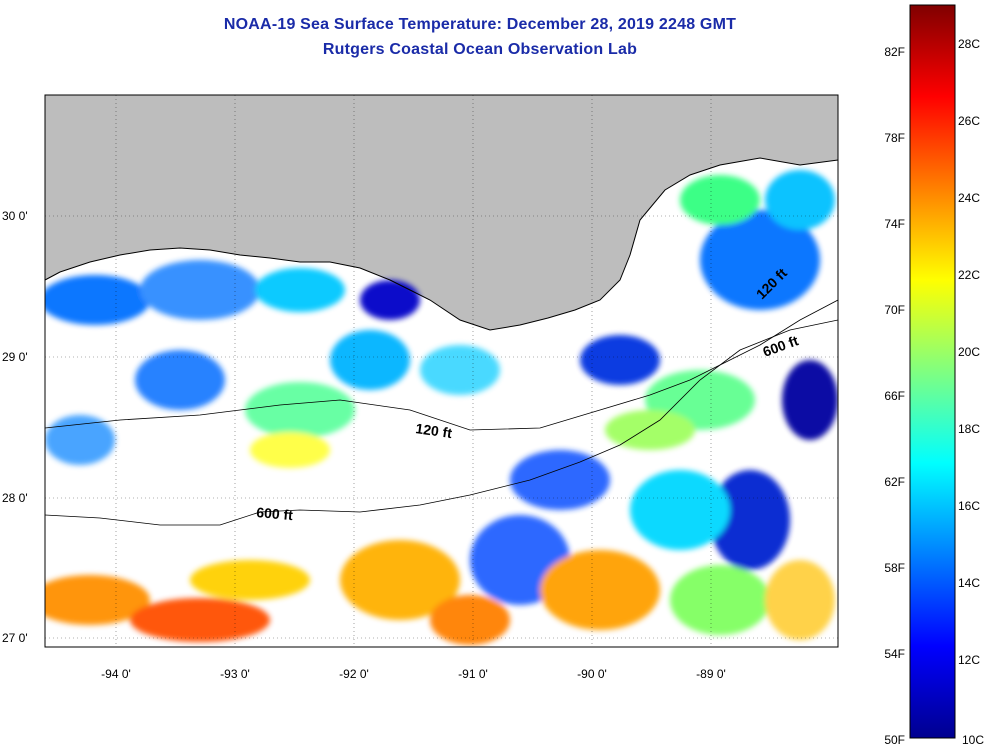 The width and height of the screenshot is (992, 754). What do you see at coordinates (275, 513) in the screenshot?
I see `contour-label-600-west: 600 ft` at bounding box center [275, 513].